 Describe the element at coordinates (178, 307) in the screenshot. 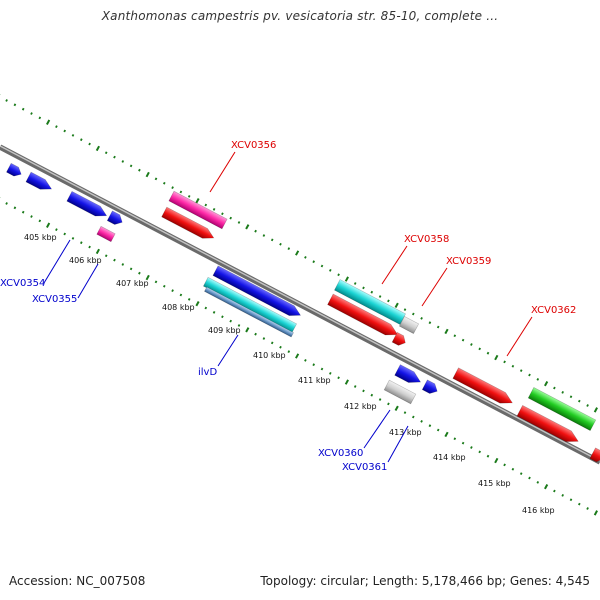

I see `kbp-label: 408 kbp` at that location.